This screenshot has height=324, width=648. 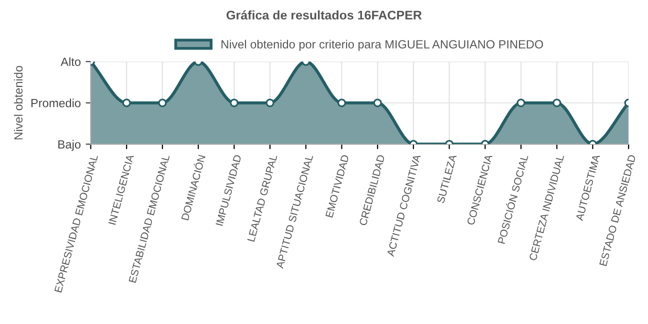 I want to click on y-axis-title: Nivel obtenido, so click(x=18, y=103).